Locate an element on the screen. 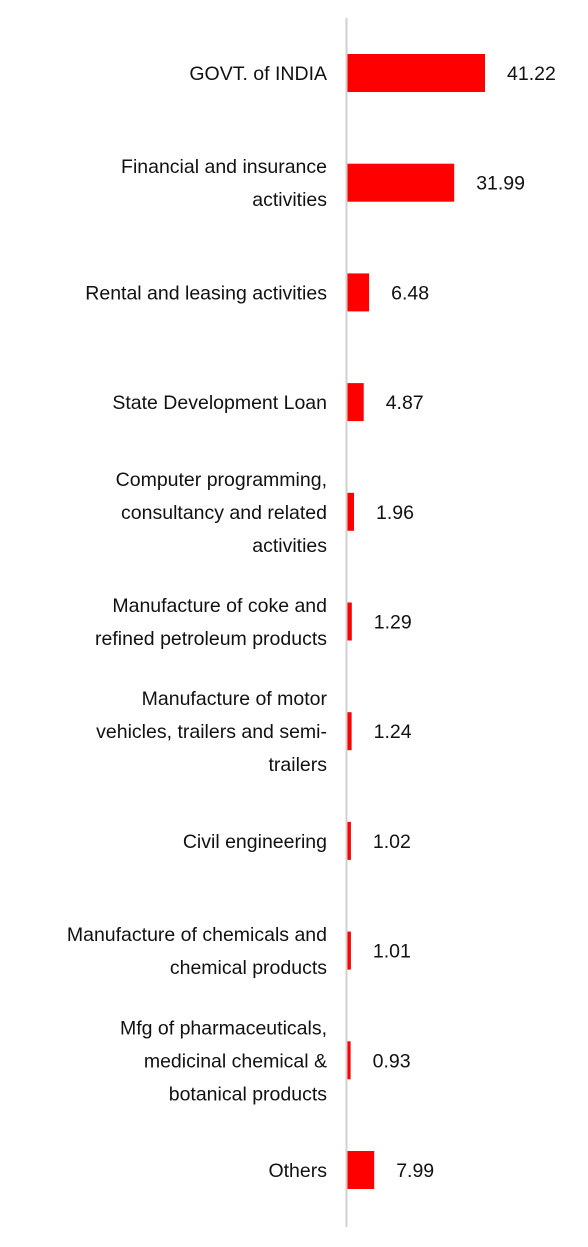 The width and height of the screenshot is (588, 1247). value-label-7: 1.24 is located at coordinates (393, 732).